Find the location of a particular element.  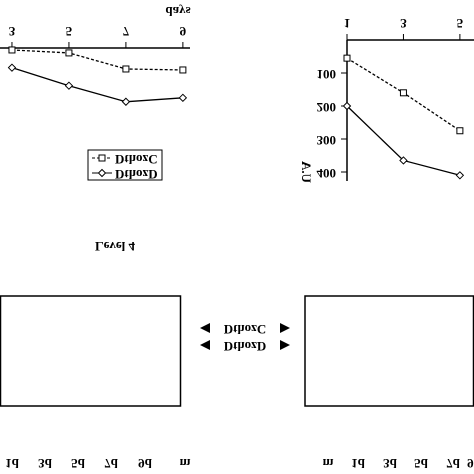

lower-left-panel is located at coordinates (91, 351).